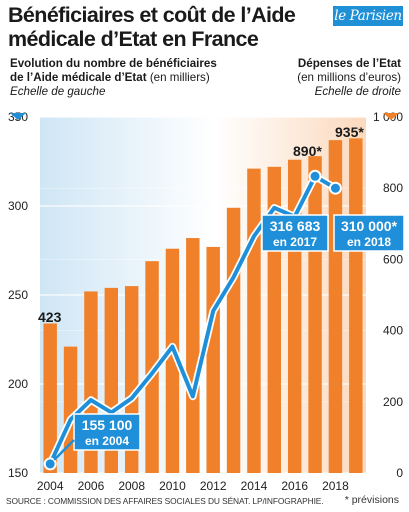  I want to click on bar-2004, so click(50, 398).